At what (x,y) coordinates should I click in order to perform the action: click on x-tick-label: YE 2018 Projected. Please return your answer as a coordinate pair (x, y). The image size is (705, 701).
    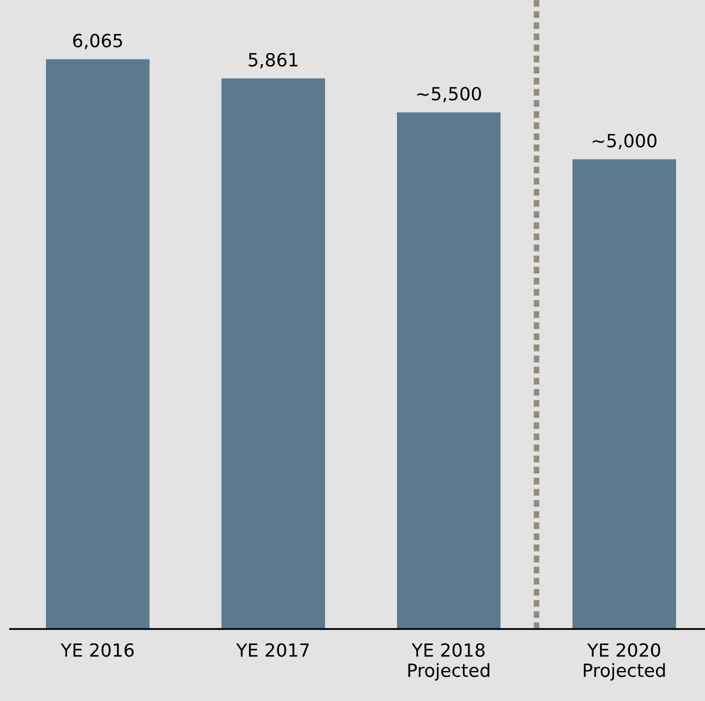
    Looking at the image, I should click on (449, 662).